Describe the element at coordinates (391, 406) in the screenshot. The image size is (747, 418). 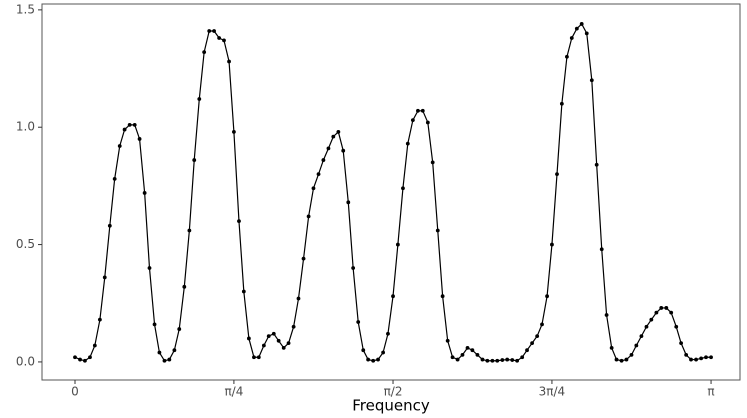
I see `x-axis-title: Frequency` at that location.